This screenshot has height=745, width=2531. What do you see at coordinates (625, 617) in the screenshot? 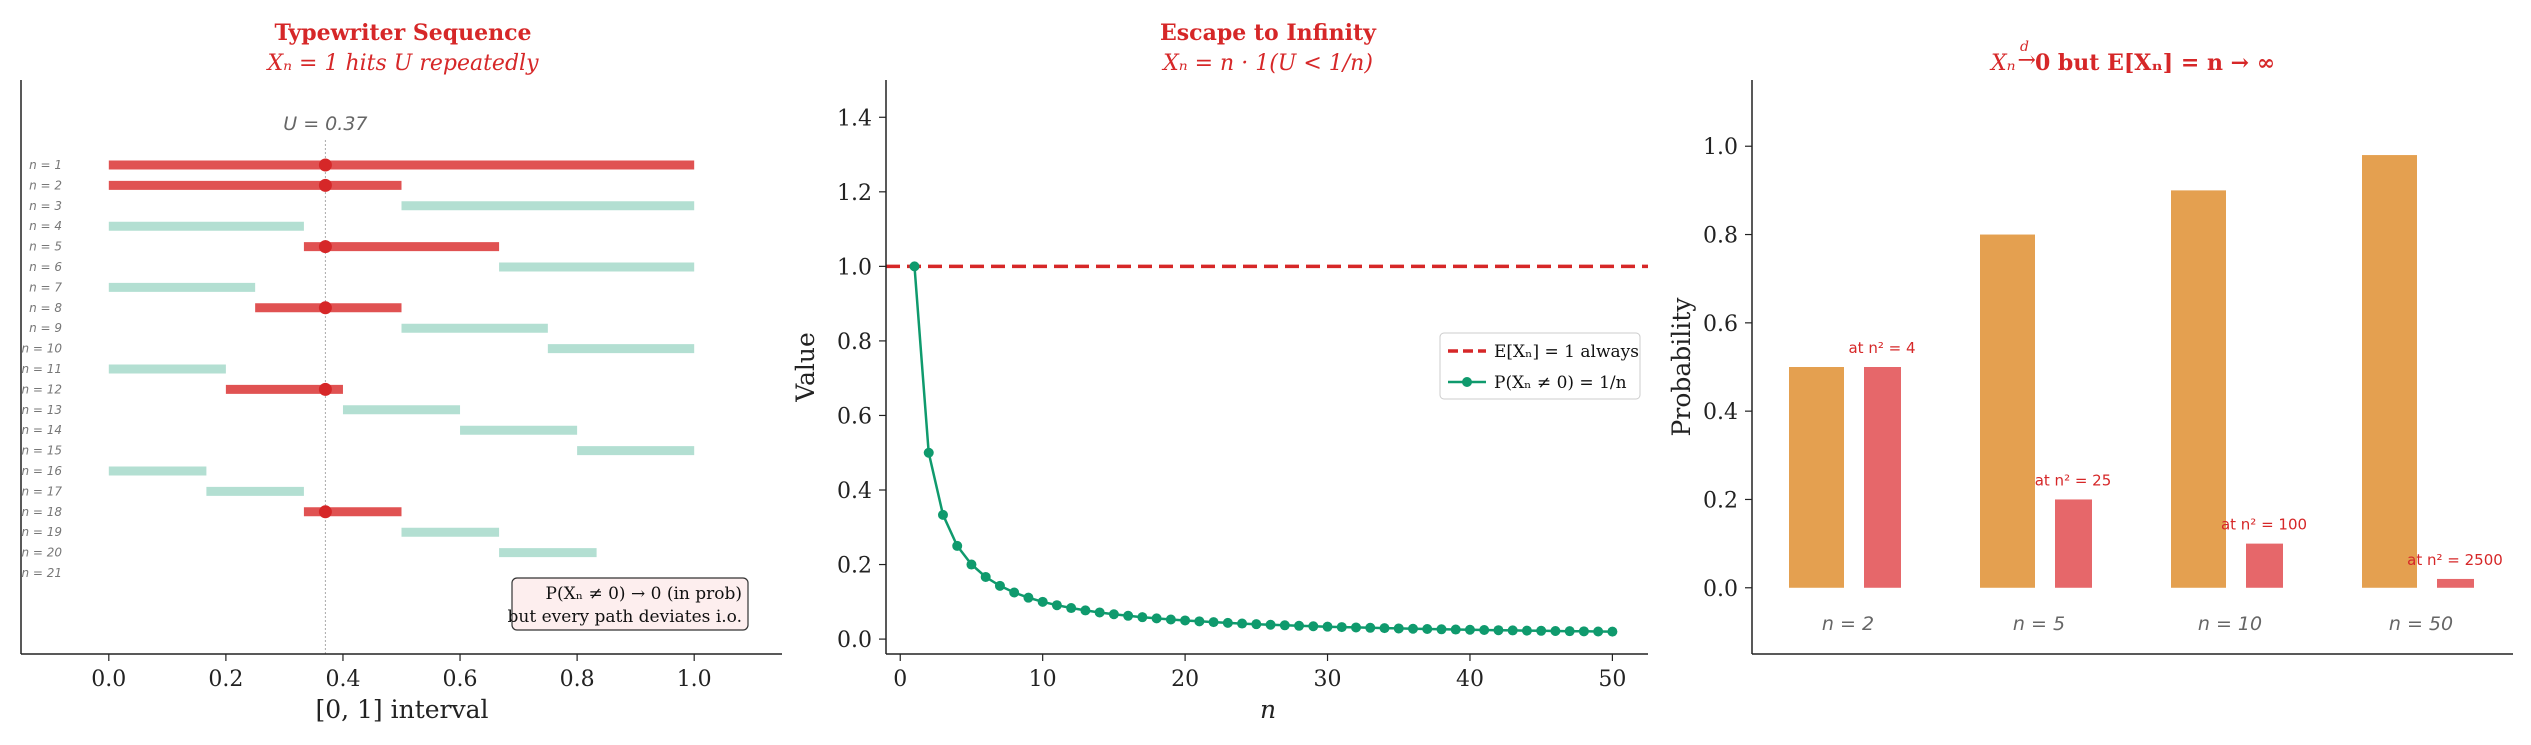
I see `annotation-line-2: but every path deviates i.o.` at bounding box center [625, 617].